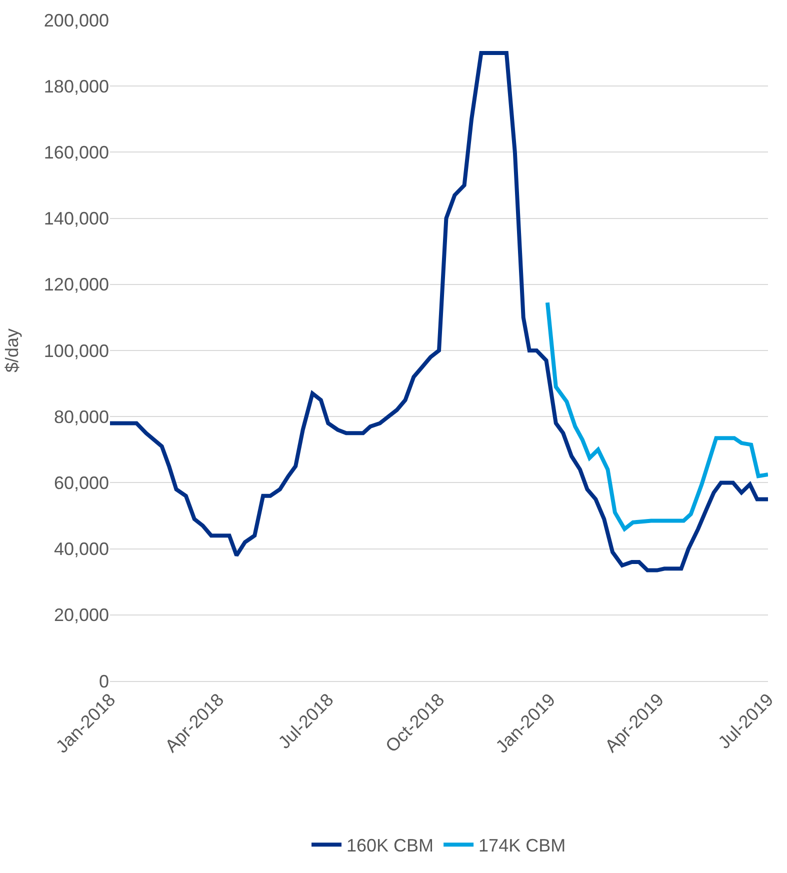  What do you see at coordinates (81, 416) in the screenshot?
I see `y-tick-label: 80,000` at bounding box center [81, 416].